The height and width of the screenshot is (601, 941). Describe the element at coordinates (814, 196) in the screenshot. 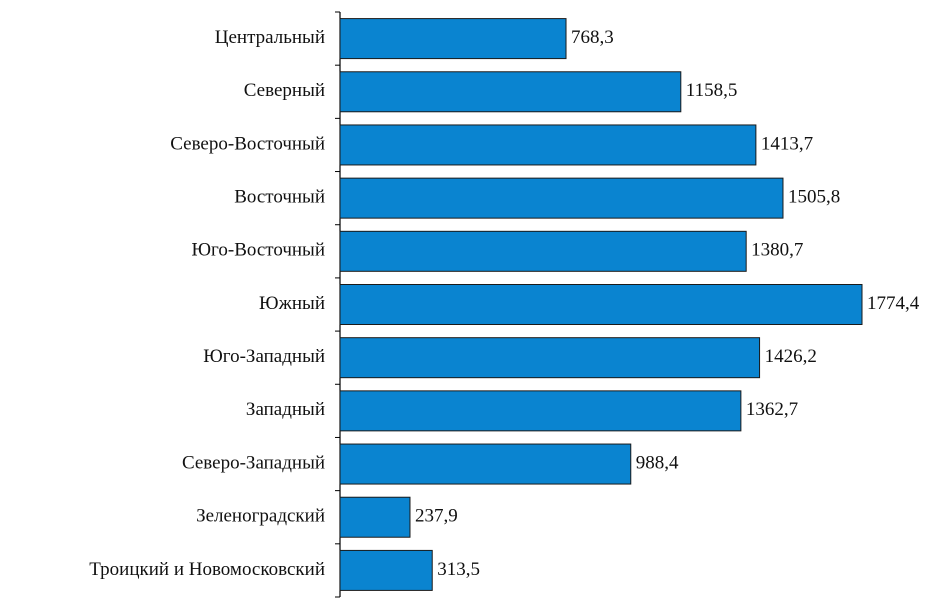

I see `value-label: 1505,8` at that location.